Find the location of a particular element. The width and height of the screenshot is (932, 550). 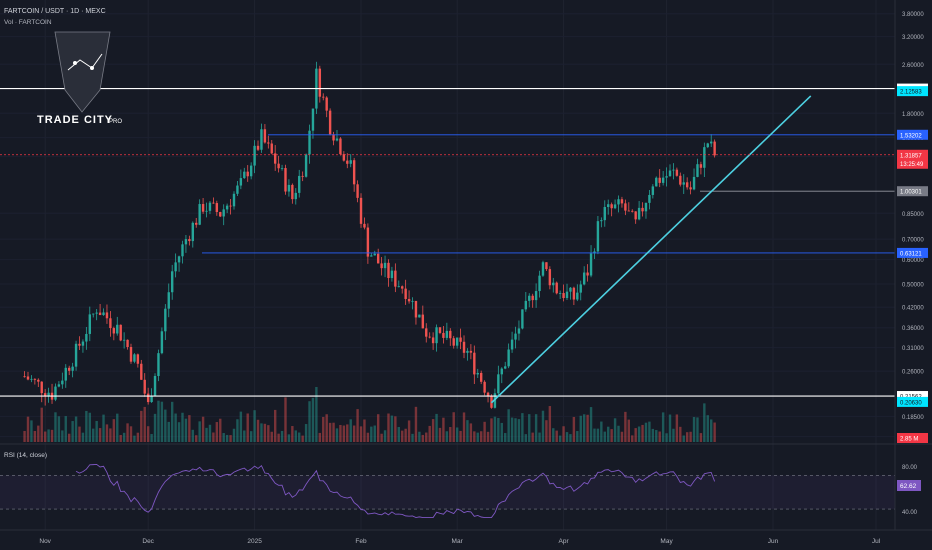

logo-cube-icon is located at coordinates (82, 72).